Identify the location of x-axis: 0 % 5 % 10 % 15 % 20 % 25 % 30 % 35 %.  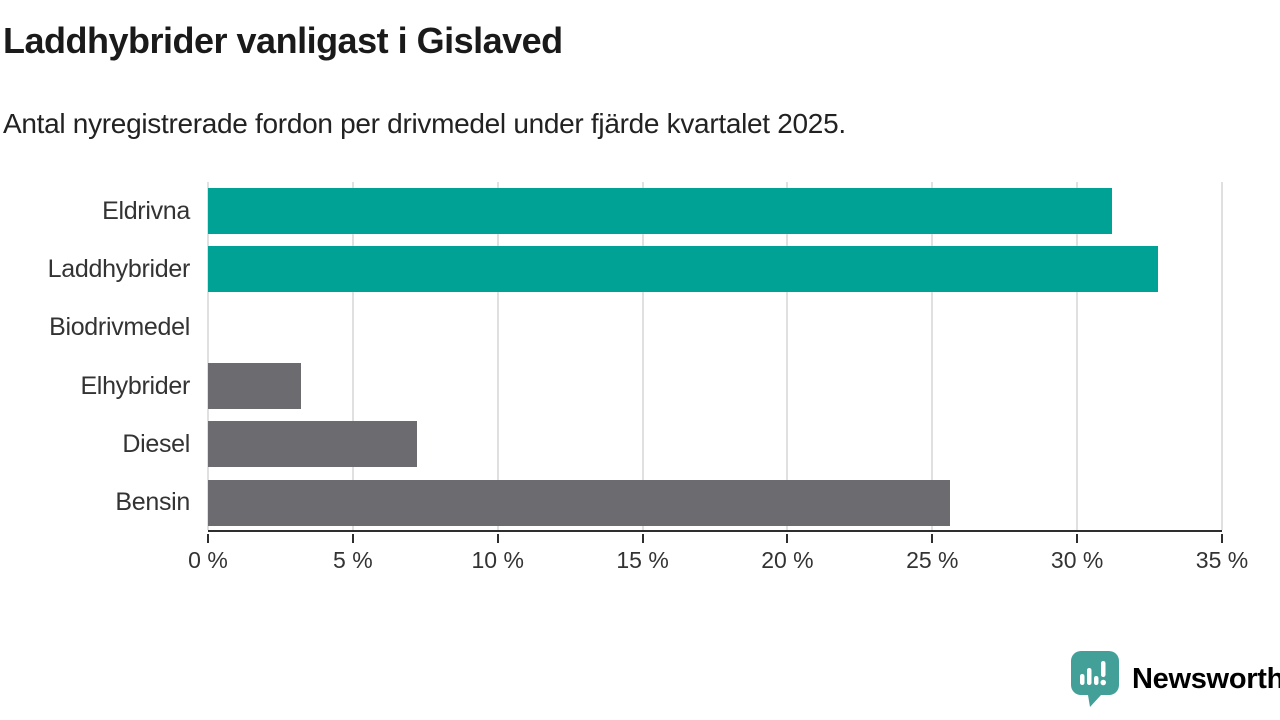
(718, 559).